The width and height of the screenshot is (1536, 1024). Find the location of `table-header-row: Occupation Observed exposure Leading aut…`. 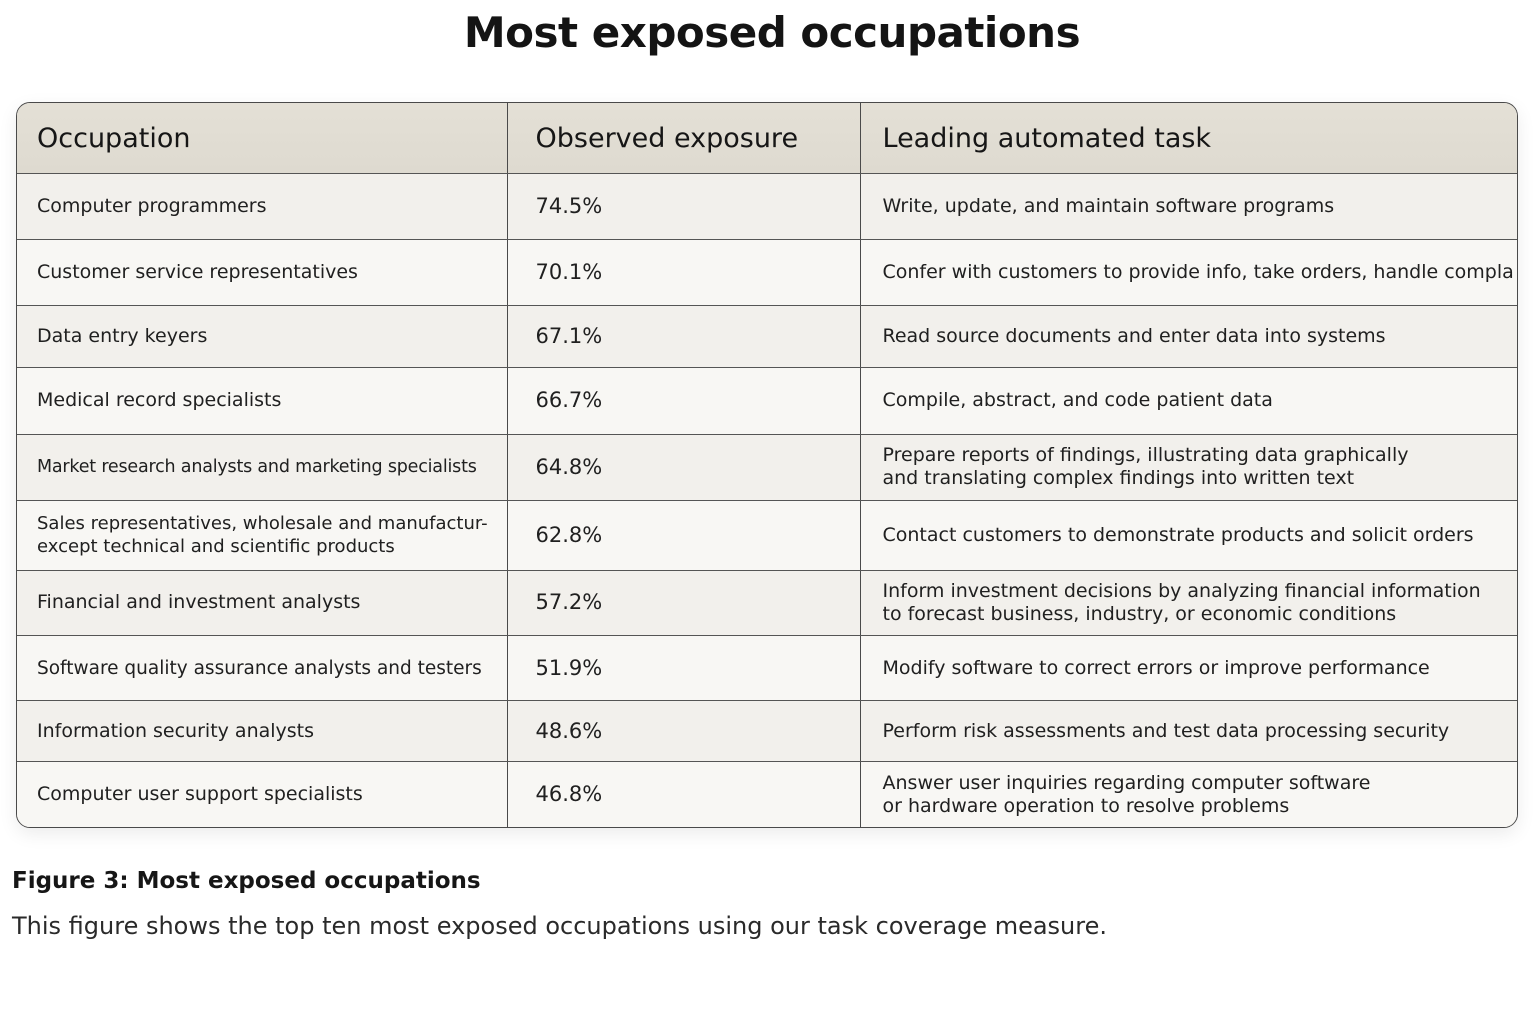

table-header-row: Occupation Observed exposure Leading aut… is located at coordinates (767, 138).